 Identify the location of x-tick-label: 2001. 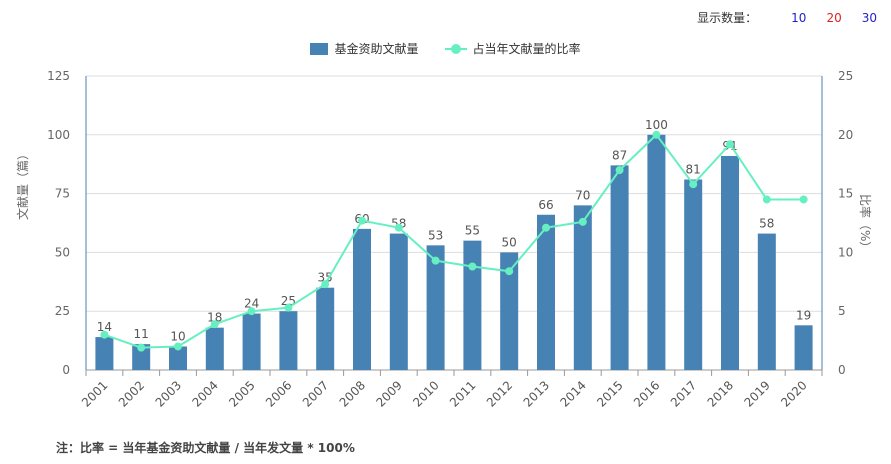
(94, 393).